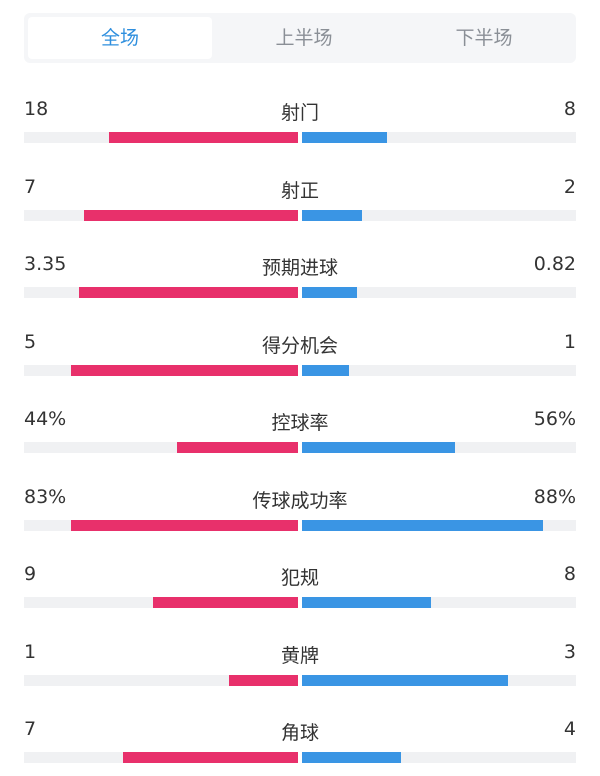 The width and height of the screenshot is (600, 776). I want to click on home-value: 44%, so click(45, 419).